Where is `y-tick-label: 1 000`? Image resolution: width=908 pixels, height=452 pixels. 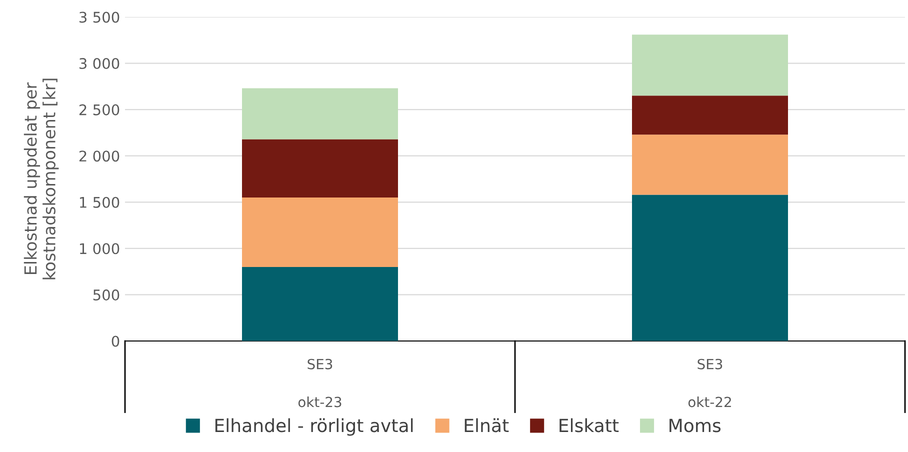 y-tick-label: 1 000 is located at coordinates (100, 248).